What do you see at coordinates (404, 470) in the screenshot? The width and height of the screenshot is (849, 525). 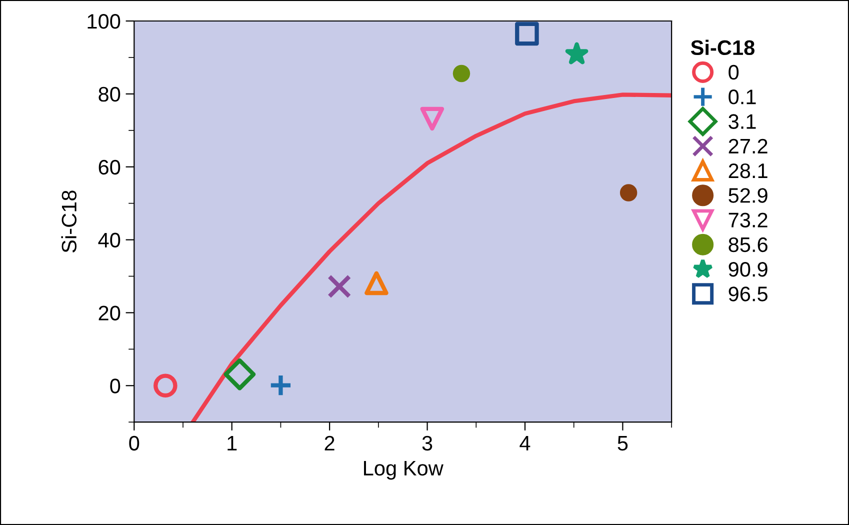 I see `x-axis-title: Log Kow` at bounding box center [404, 470].